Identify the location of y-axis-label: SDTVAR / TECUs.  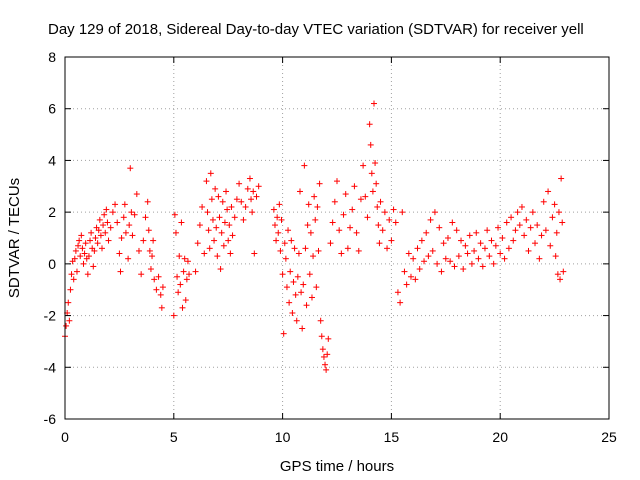
(14, 238).